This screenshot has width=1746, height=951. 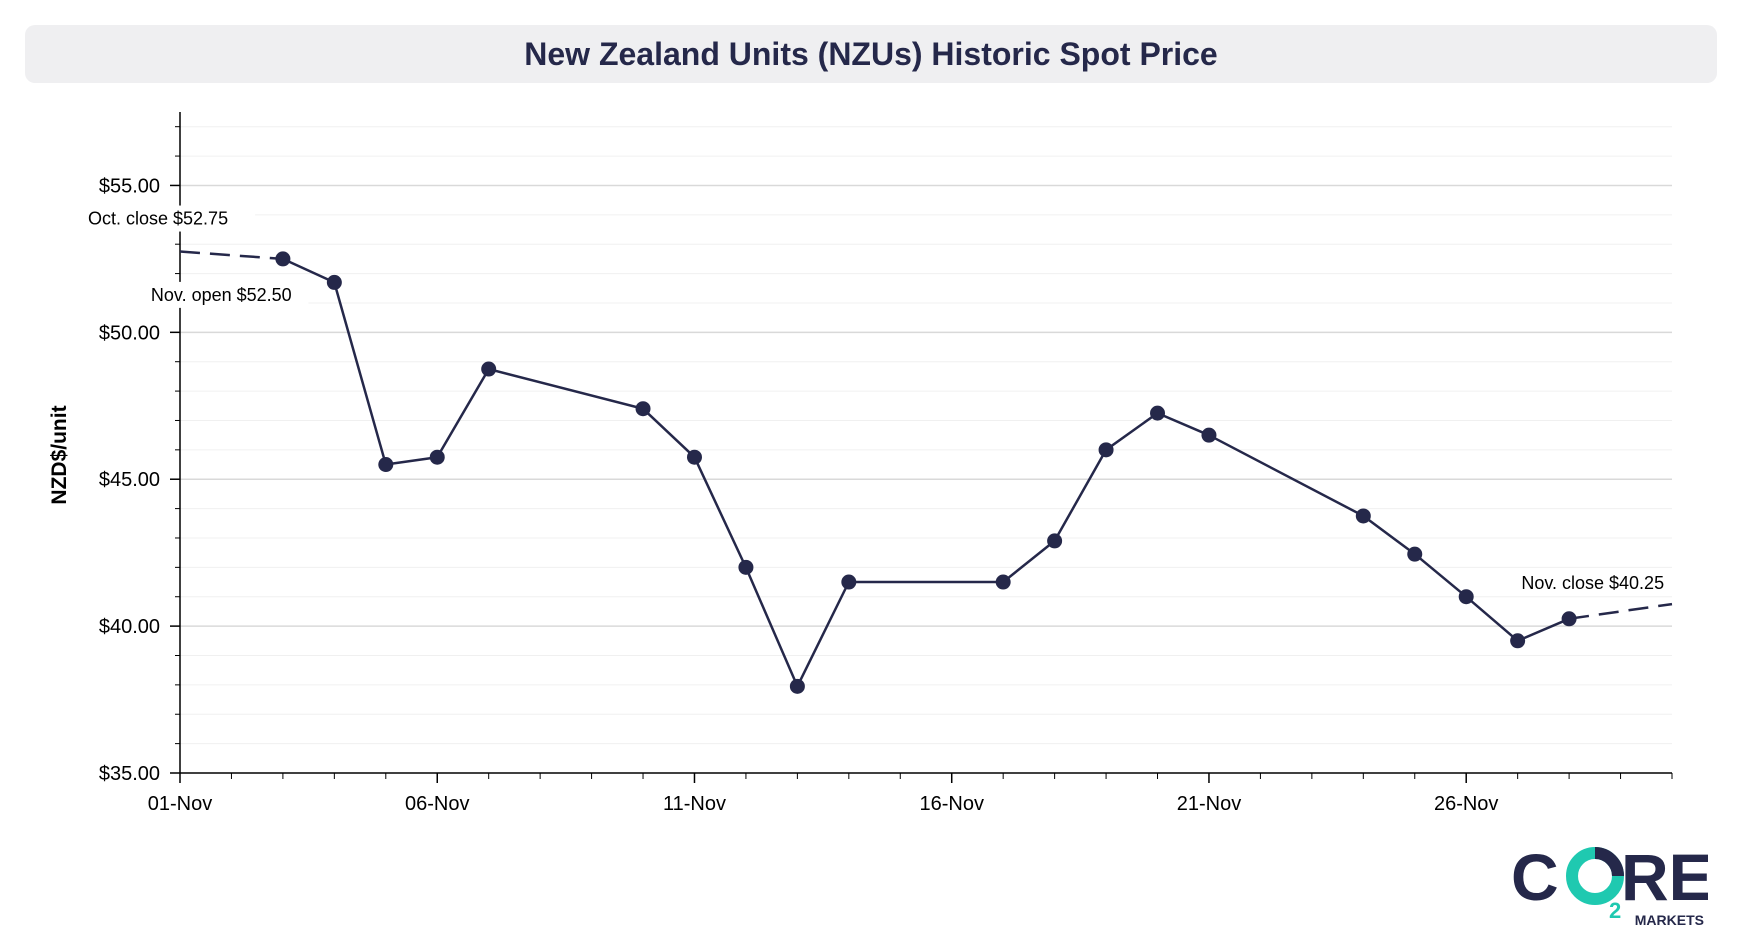 What do you see at coordinates (59, 454) in the screenshot?
I see `y-axis-label: NZD$/unit` at bounding box center [59, 454].